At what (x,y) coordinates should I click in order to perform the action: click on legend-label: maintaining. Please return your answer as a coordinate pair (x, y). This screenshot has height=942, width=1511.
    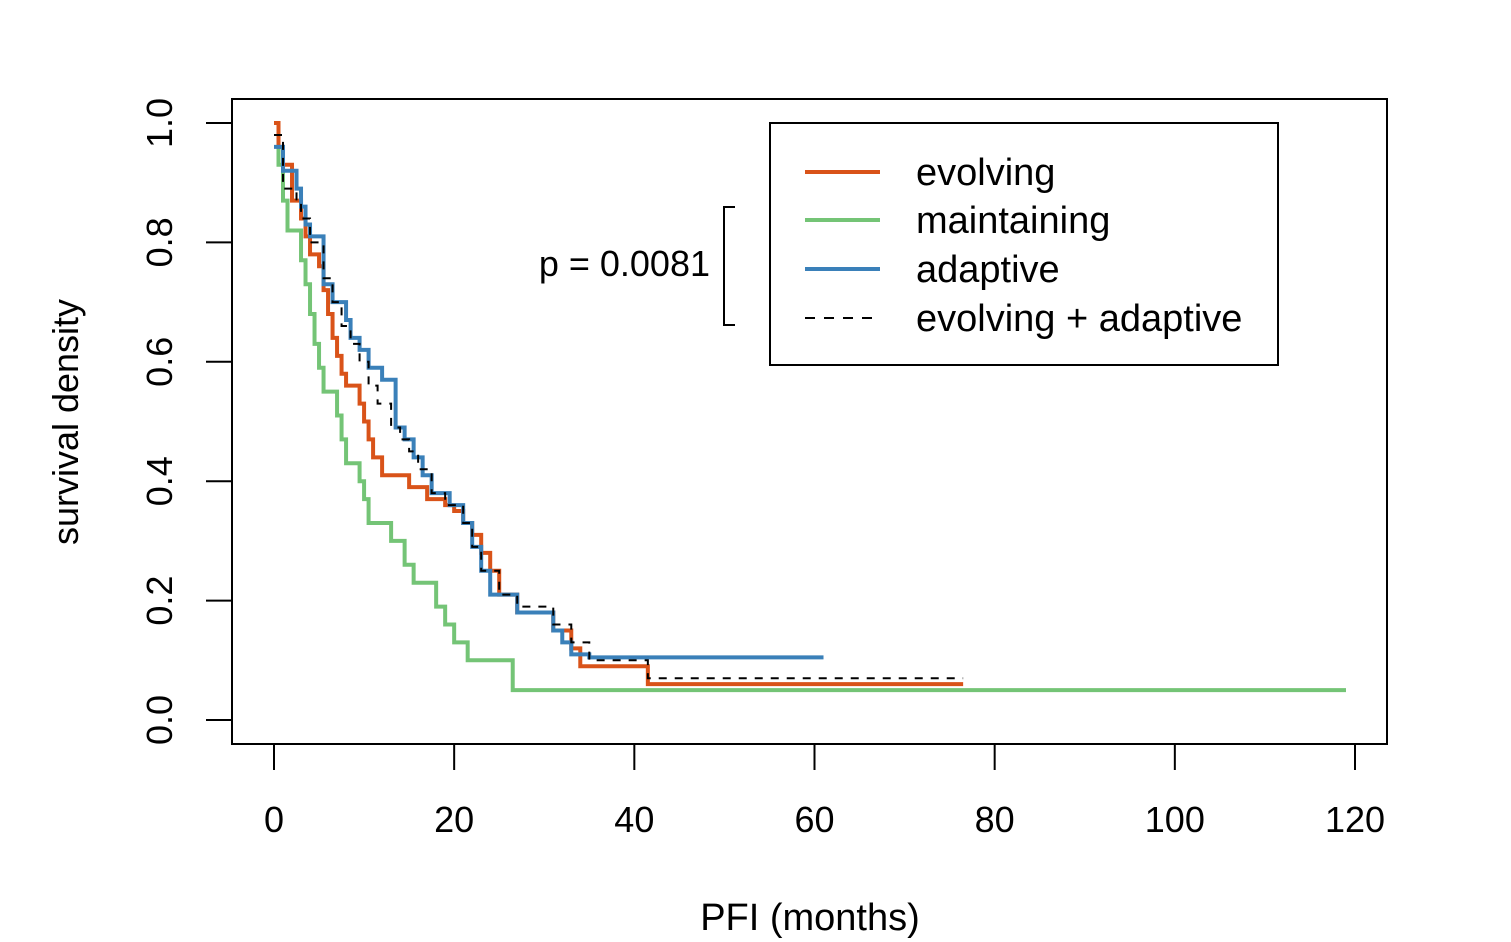
    Looking at the image, I should click on (1013, 221).